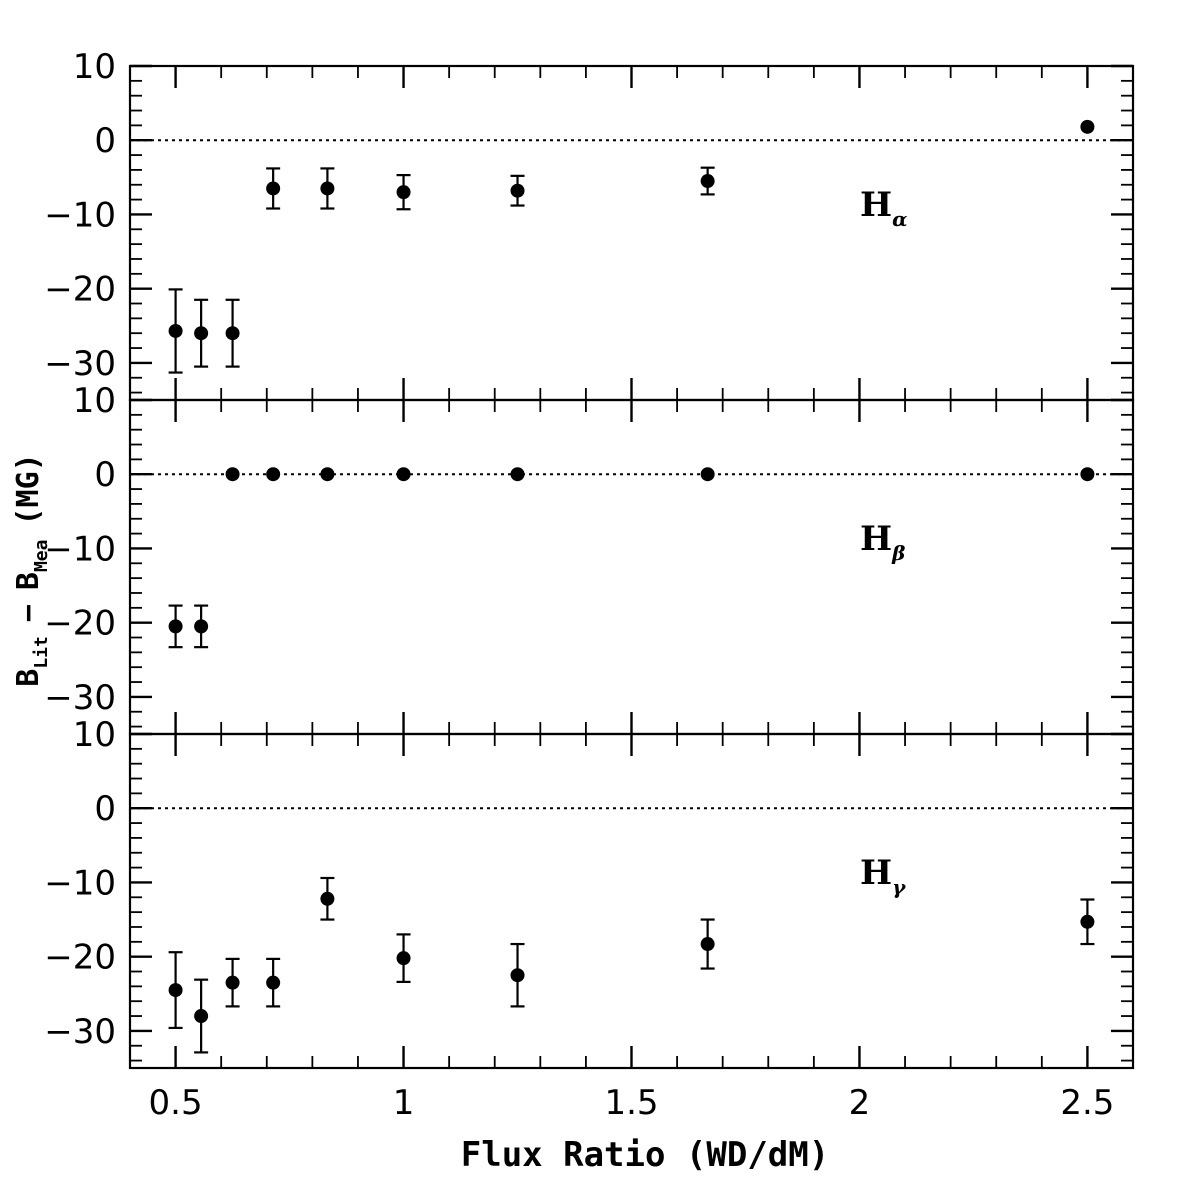  I want to click on x-tick-label: 0.5, so click(176, 1103).